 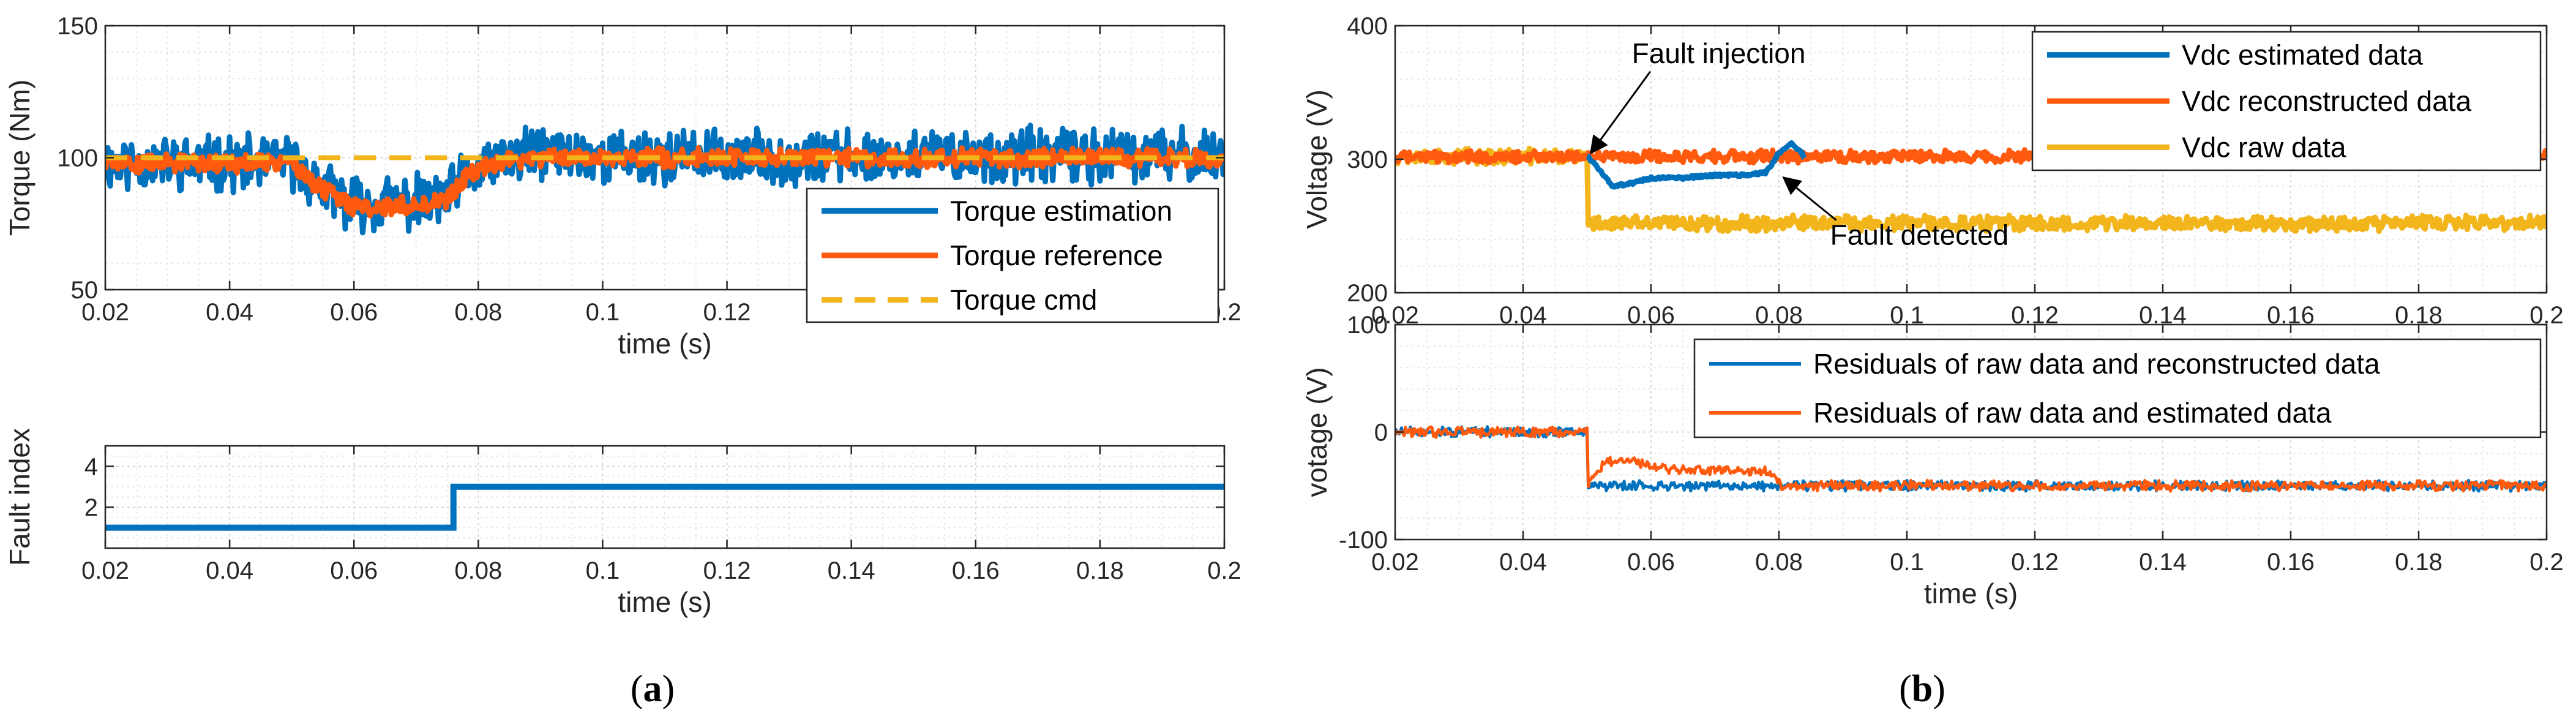 What do you see at coordinates (78, 158) in the screenshot?
I see `torque-ytick-label: 100` at bounding box center [78, 158].